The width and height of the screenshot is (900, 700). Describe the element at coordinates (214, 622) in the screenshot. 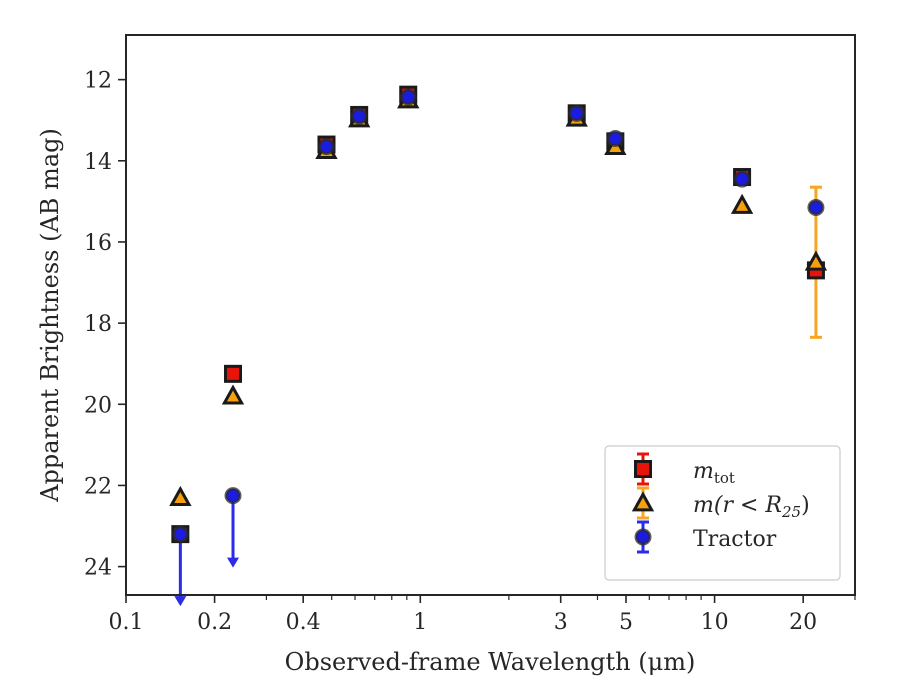

I see `x-tick-label: 0.2` at that location.